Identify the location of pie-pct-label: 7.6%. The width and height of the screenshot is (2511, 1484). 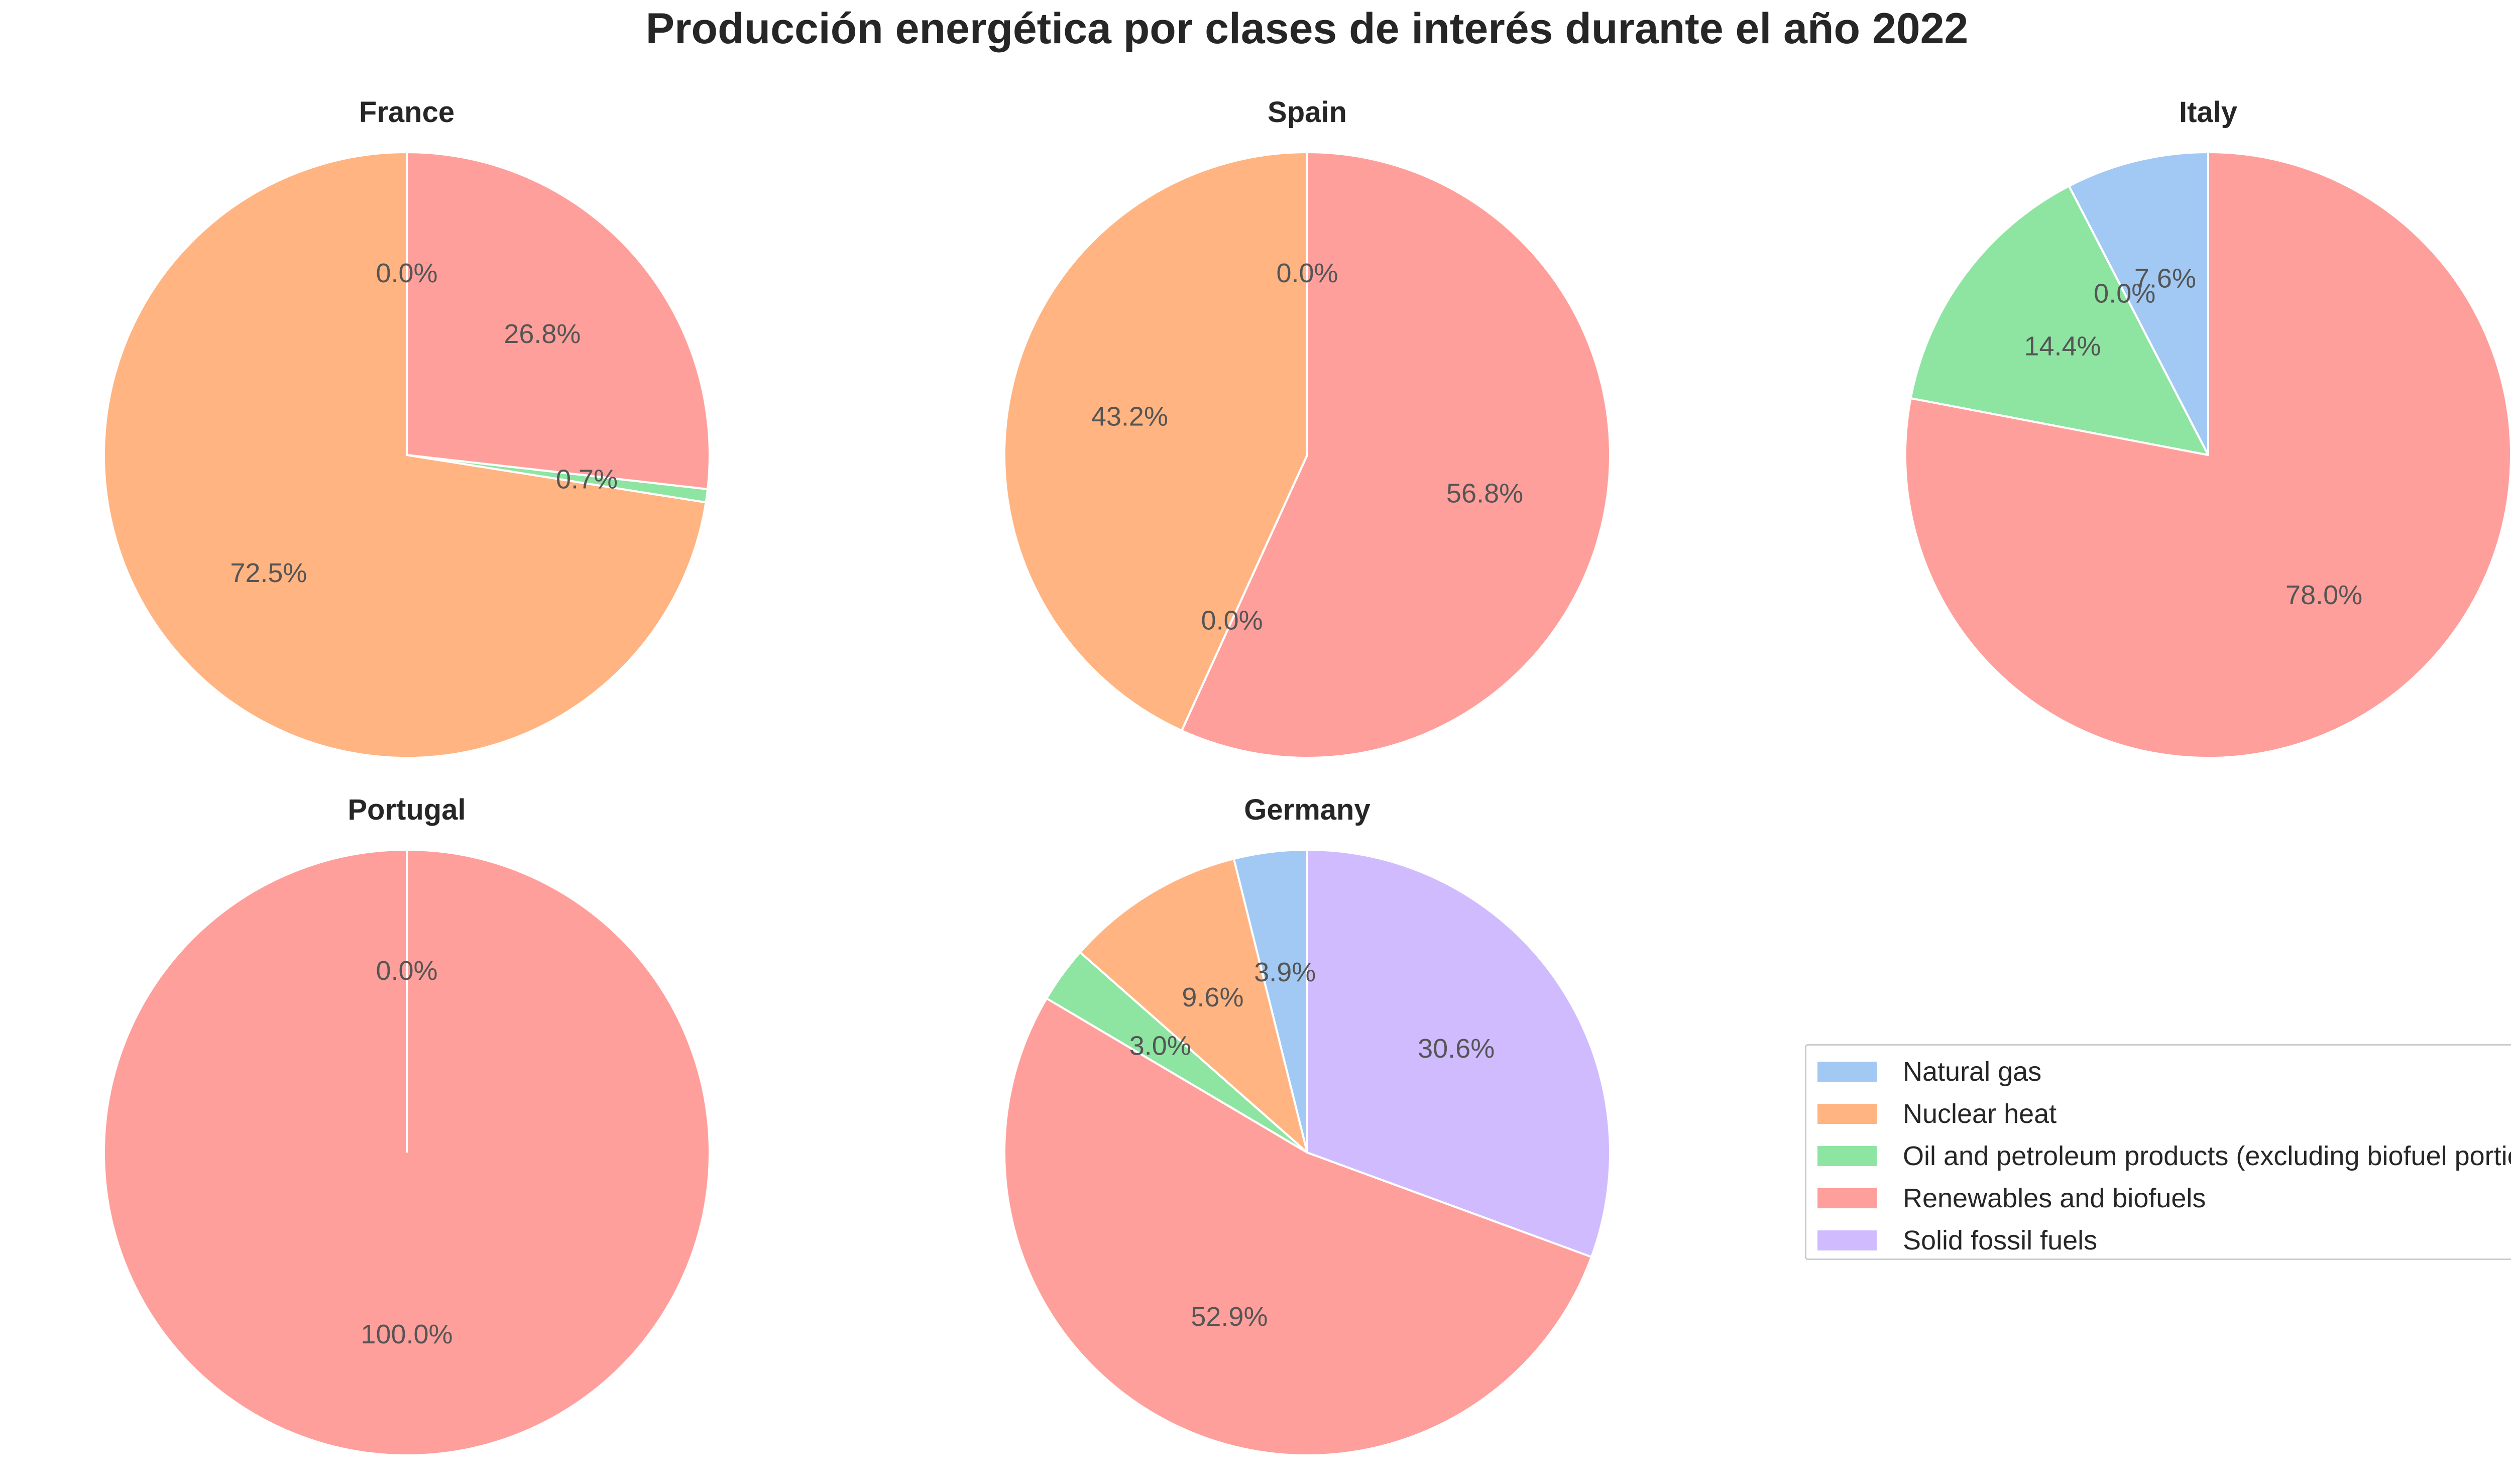
(2165, 278).